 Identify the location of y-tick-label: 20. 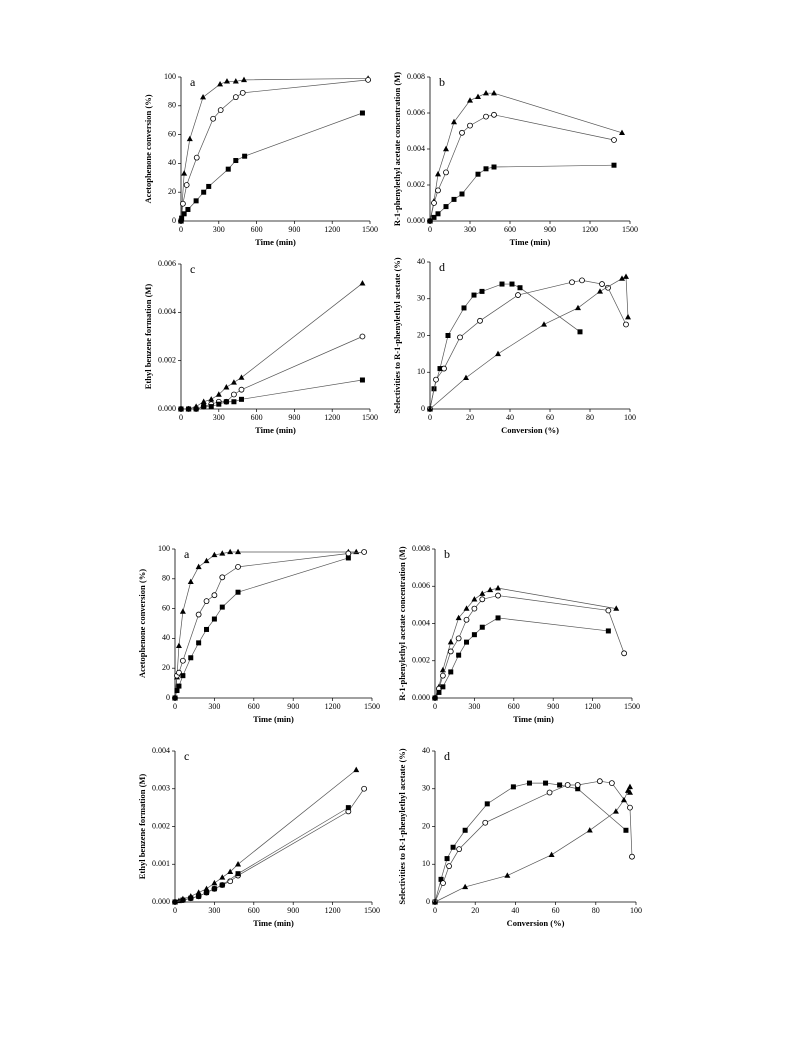
(421, 334).